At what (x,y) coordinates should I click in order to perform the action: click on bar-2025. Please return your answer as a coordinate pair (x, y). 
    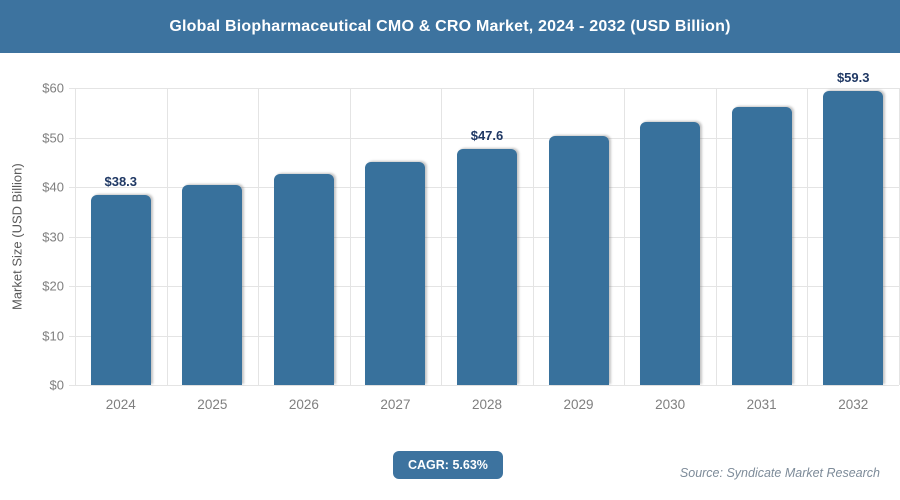
    Looking at the image, I should click on (212, 284).